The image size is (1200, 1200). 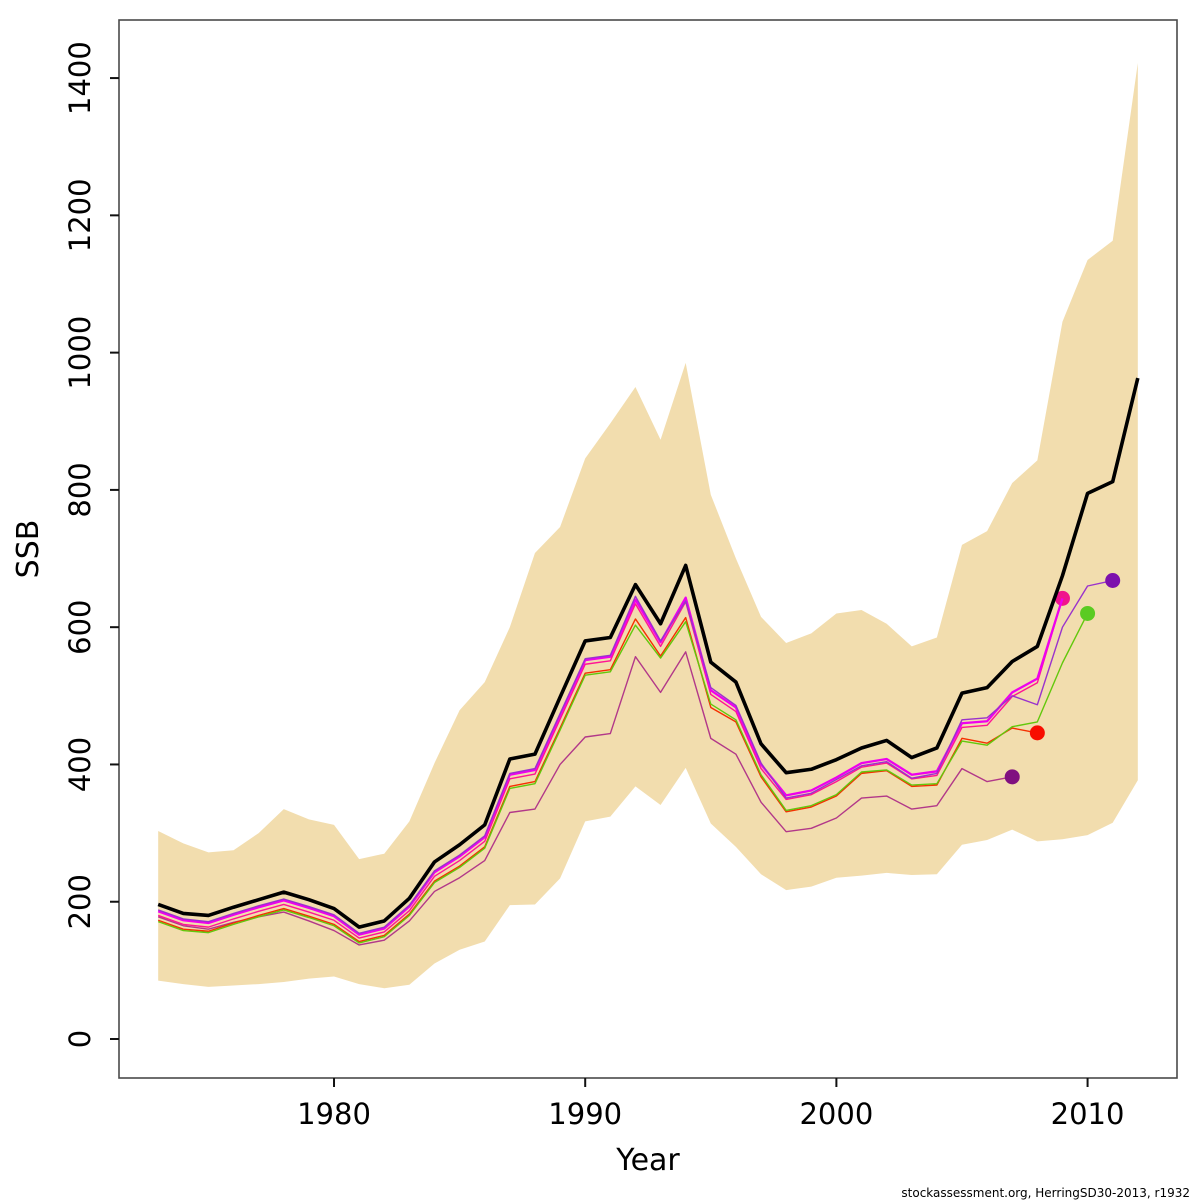 What do you see at coordinates (334, 1114) in the screenshot?
I see `x-tick-label: 1980` at bounding box center [334, 1114].